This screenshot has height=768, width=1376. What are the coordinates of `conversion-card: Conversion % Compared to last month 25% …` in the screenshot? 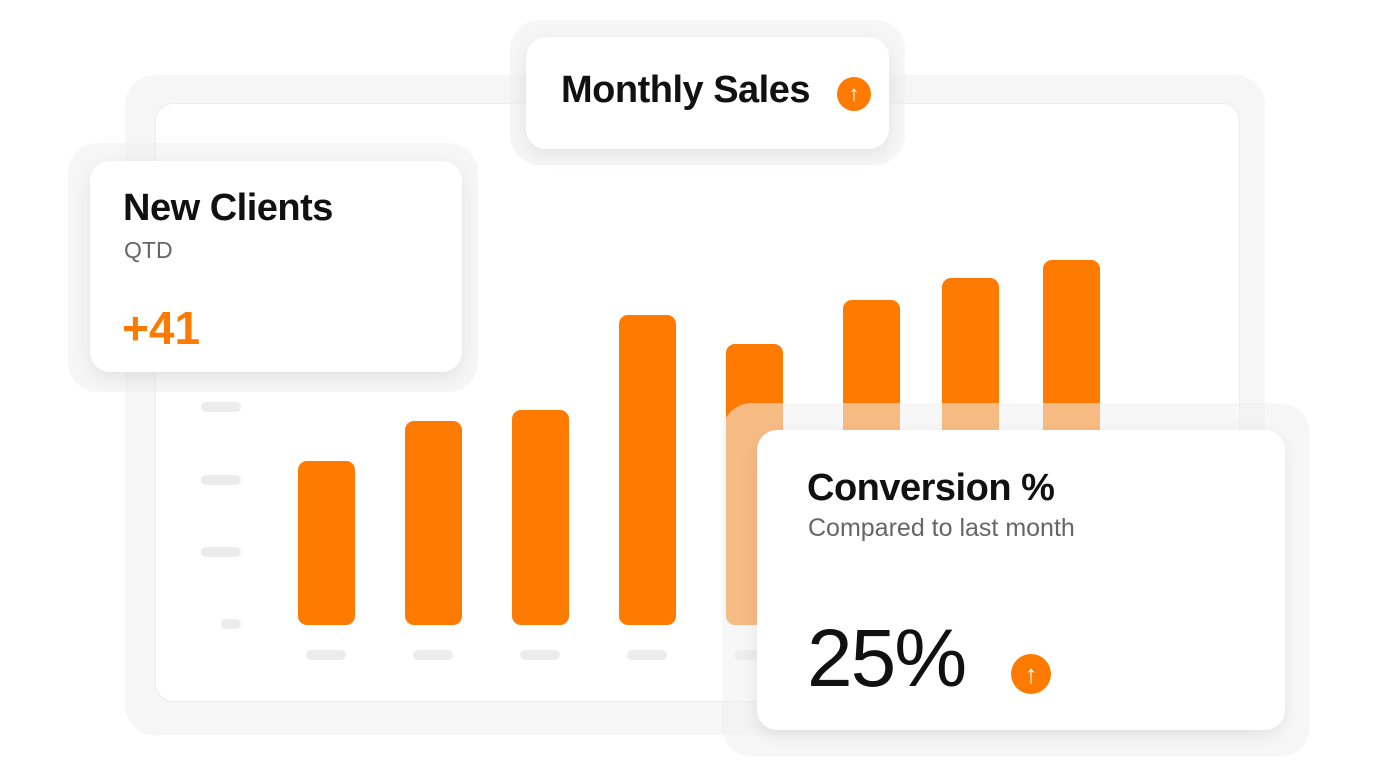 It's located at (1021, 580).